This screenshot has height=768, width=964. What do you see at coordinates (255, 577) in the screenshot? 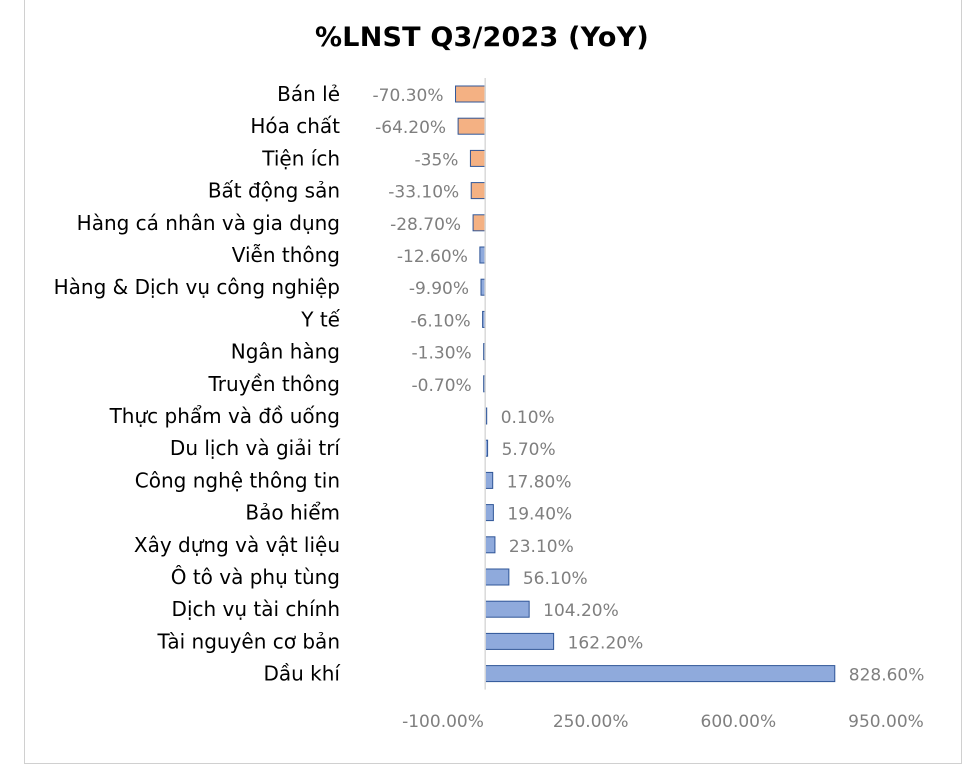
I see `category-label-16: Ô tô và phụ tùng` at bounding box center [255, 577].